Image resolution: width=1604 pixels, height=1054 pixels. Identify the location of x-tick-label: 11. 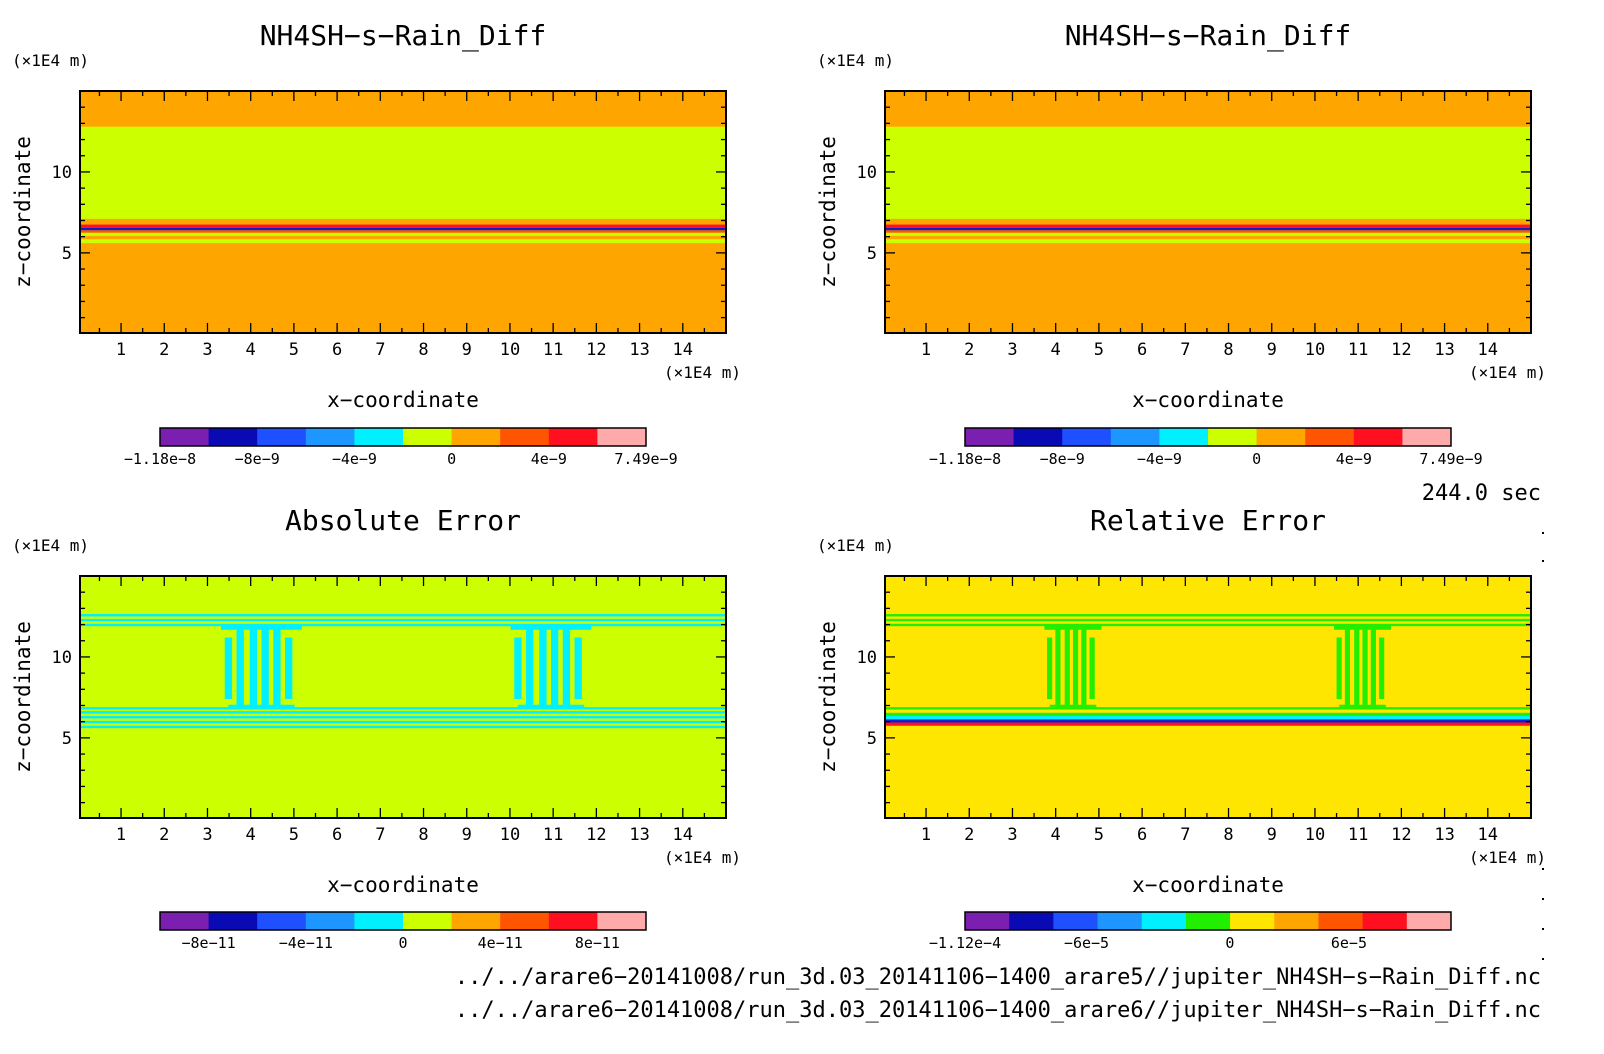
(1358, 835).